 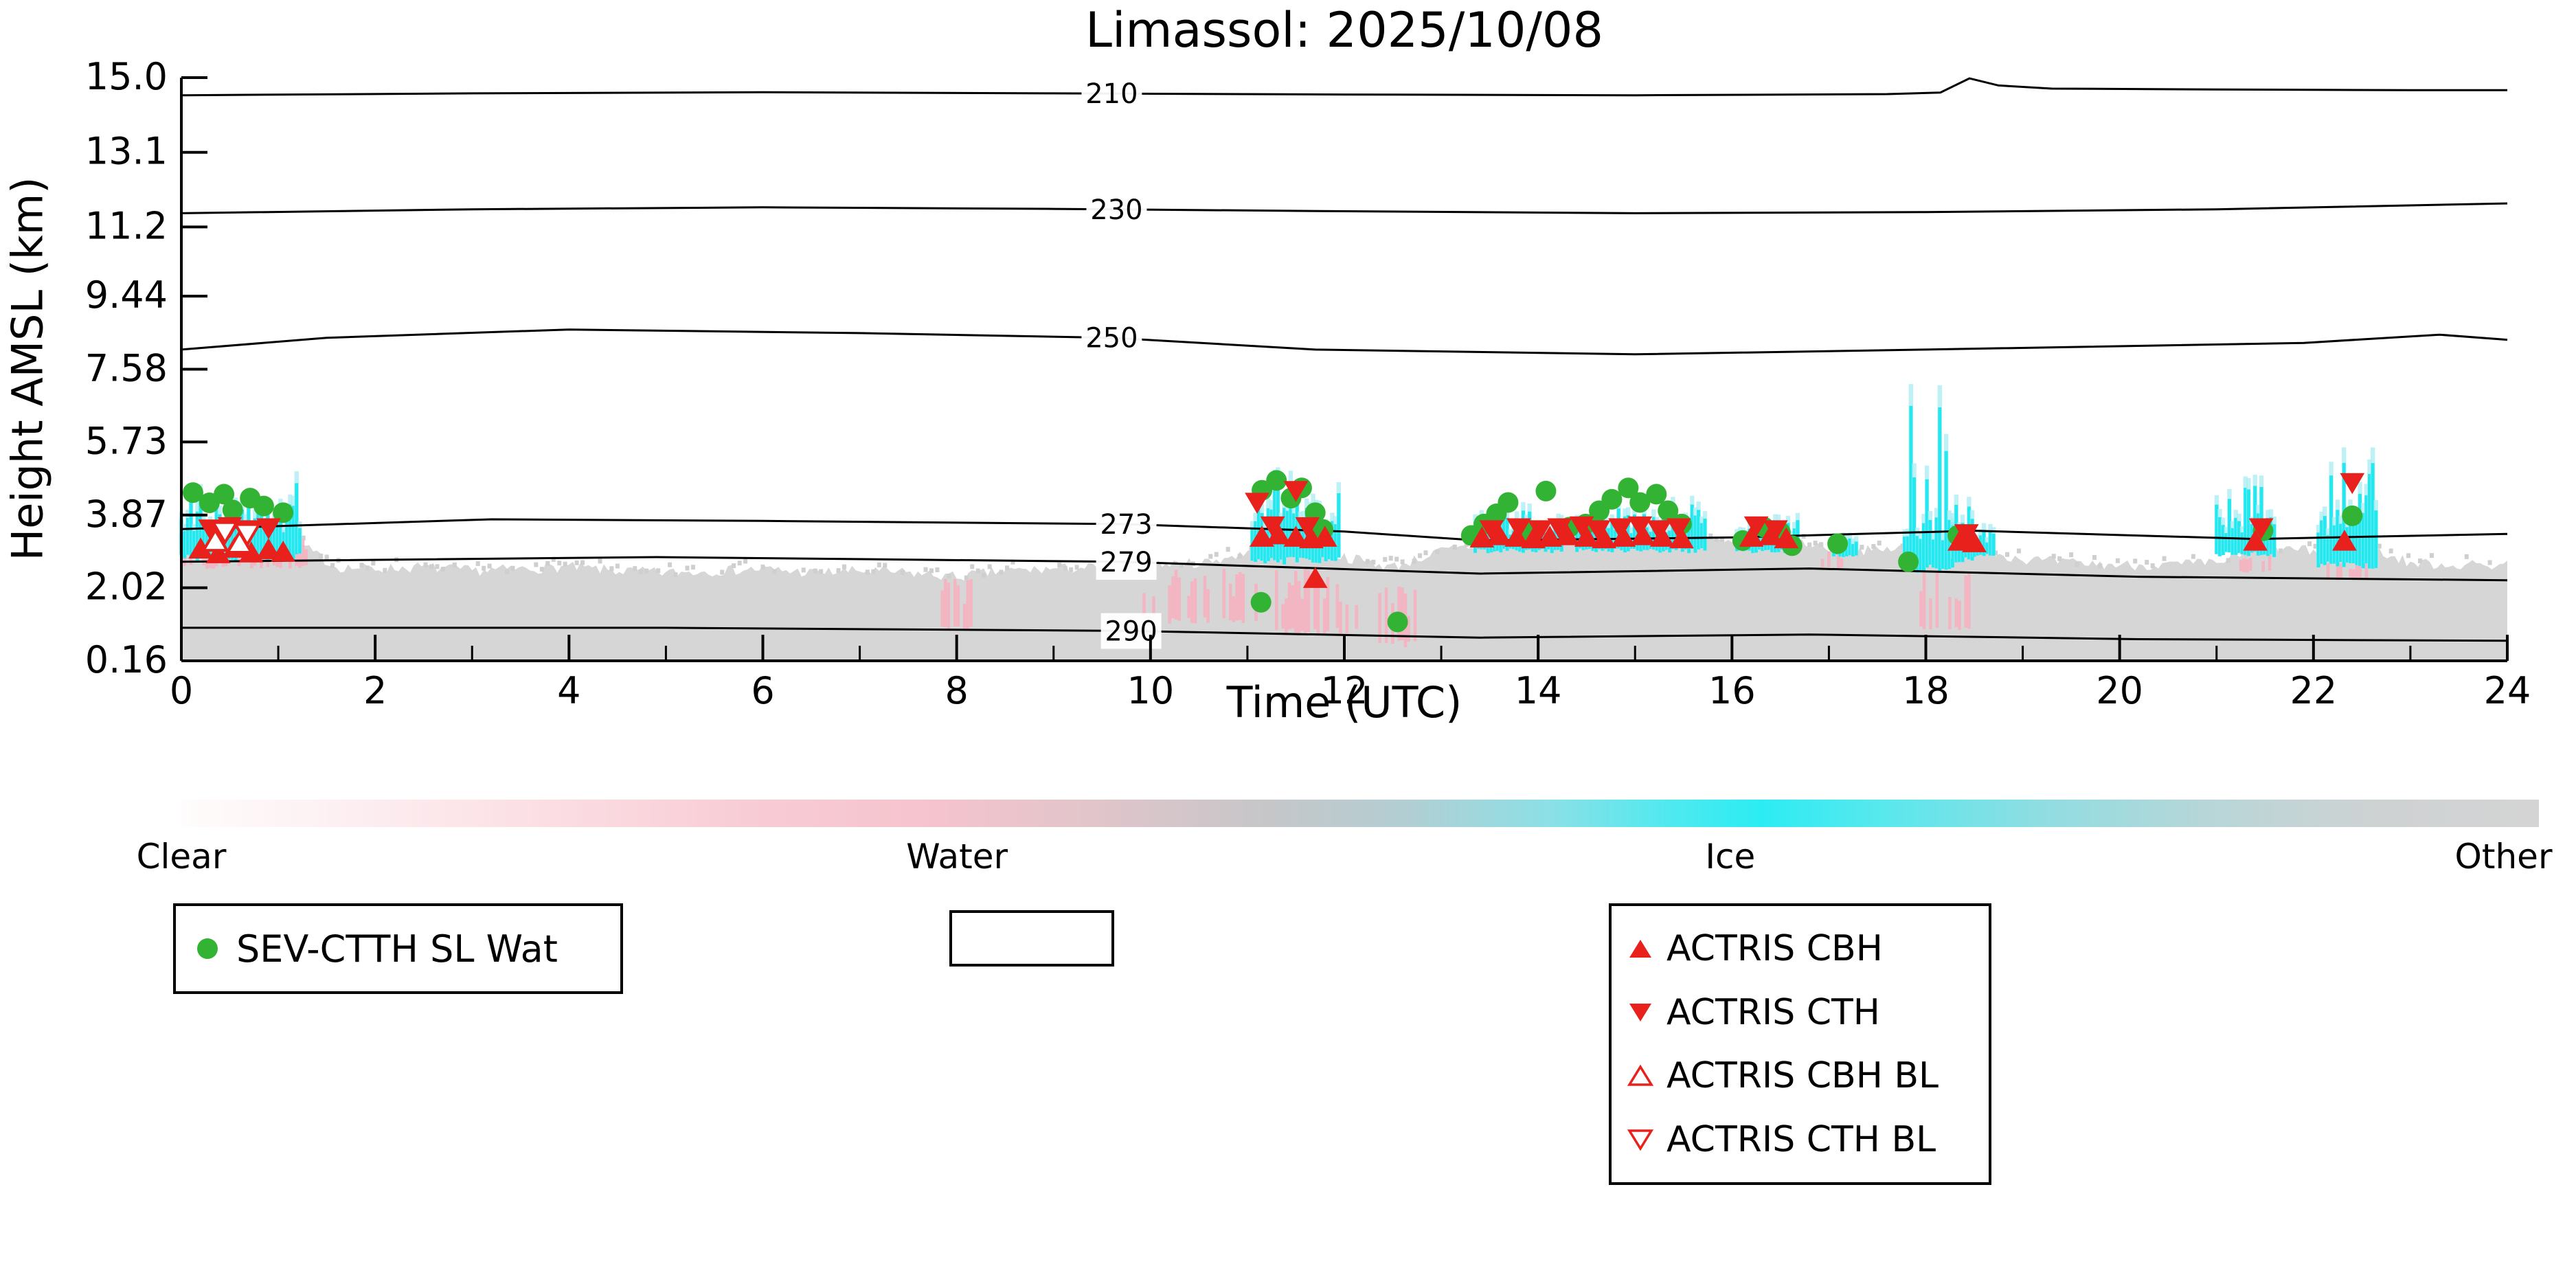 I want to click on legend-cth-bl-label: ACTRIS CTH BL, so click(x=1801, y=1139).